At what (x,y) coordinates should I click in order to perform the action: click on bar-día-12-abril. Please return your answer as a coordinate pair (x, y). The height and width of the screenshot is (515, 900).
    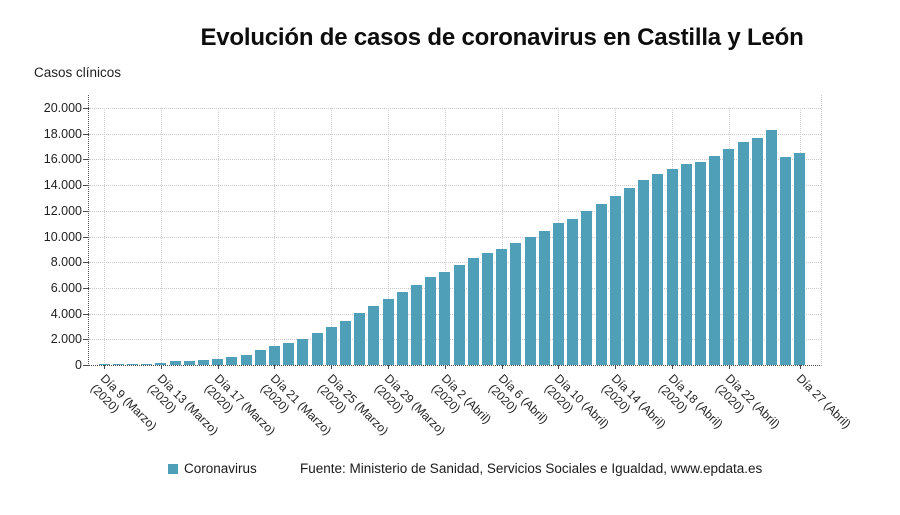
    Looking at the image, I should click on (587, 287).